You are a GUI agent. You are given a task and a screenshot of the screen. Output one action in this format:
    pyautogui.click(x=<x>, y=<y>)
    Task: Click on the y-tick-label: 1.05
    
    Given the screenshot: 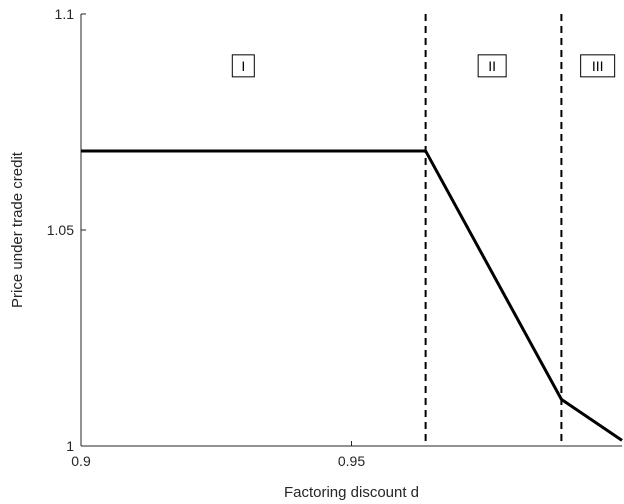 What is the action you would take?
    pyautogui.click(x=60, y=230)
    